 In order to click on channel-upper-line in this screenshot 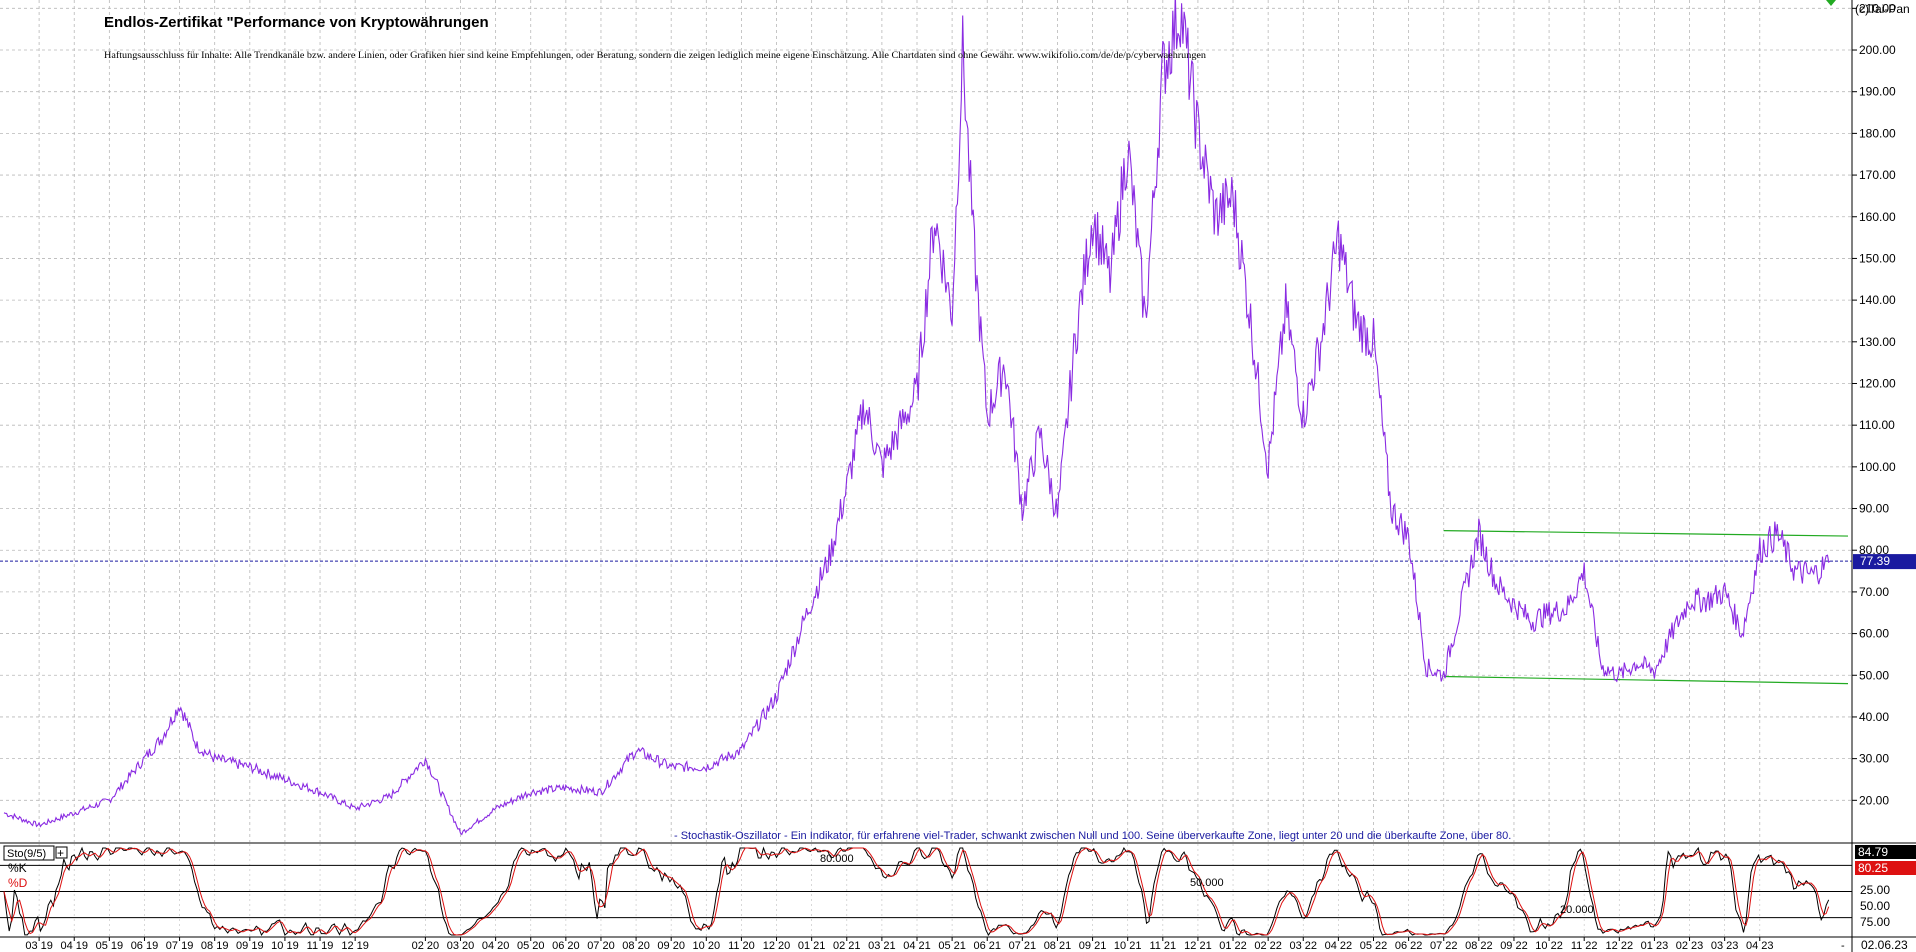, I will do `click(1646, 533)`.